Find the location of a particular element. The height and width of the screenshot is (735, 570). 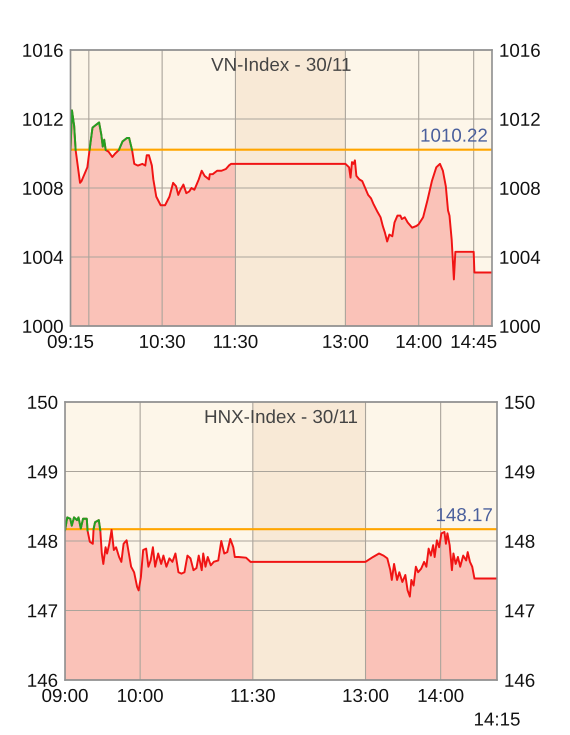

y-tick-label: 149 is located at coordinates (43, 471).